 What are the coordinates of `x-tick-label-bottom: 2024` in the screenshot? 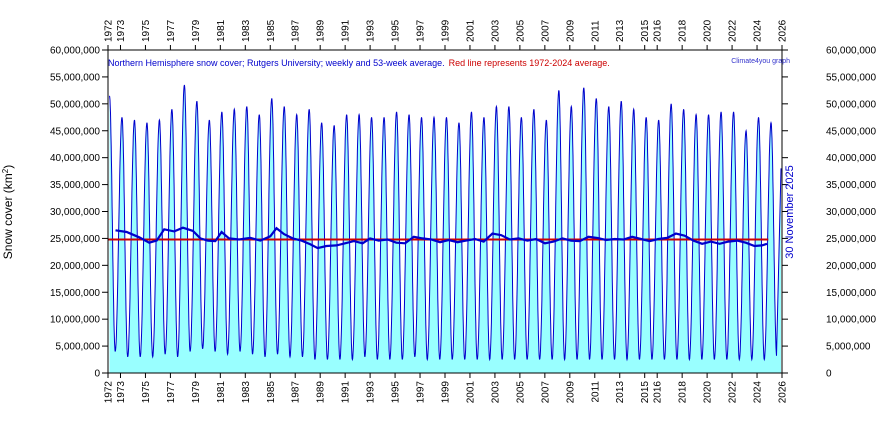 It's located at (758, 392).